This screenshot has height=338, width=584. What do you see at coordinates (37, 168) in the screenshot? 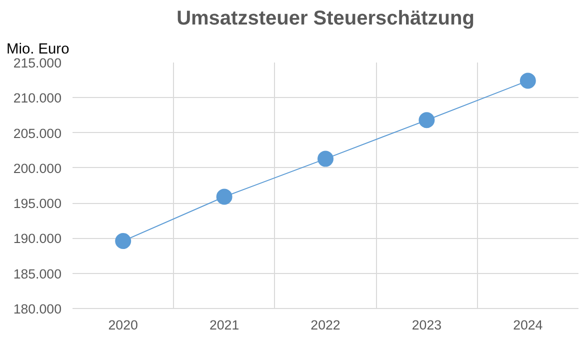
I see `y-tick-label: 200.000` at bounding box center [37, 168].